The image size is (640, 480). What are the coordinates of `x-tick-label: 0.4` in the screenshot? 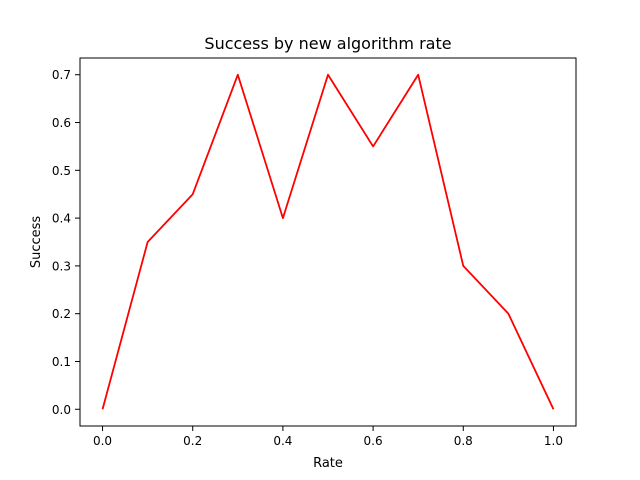 It's located at (282, 441).